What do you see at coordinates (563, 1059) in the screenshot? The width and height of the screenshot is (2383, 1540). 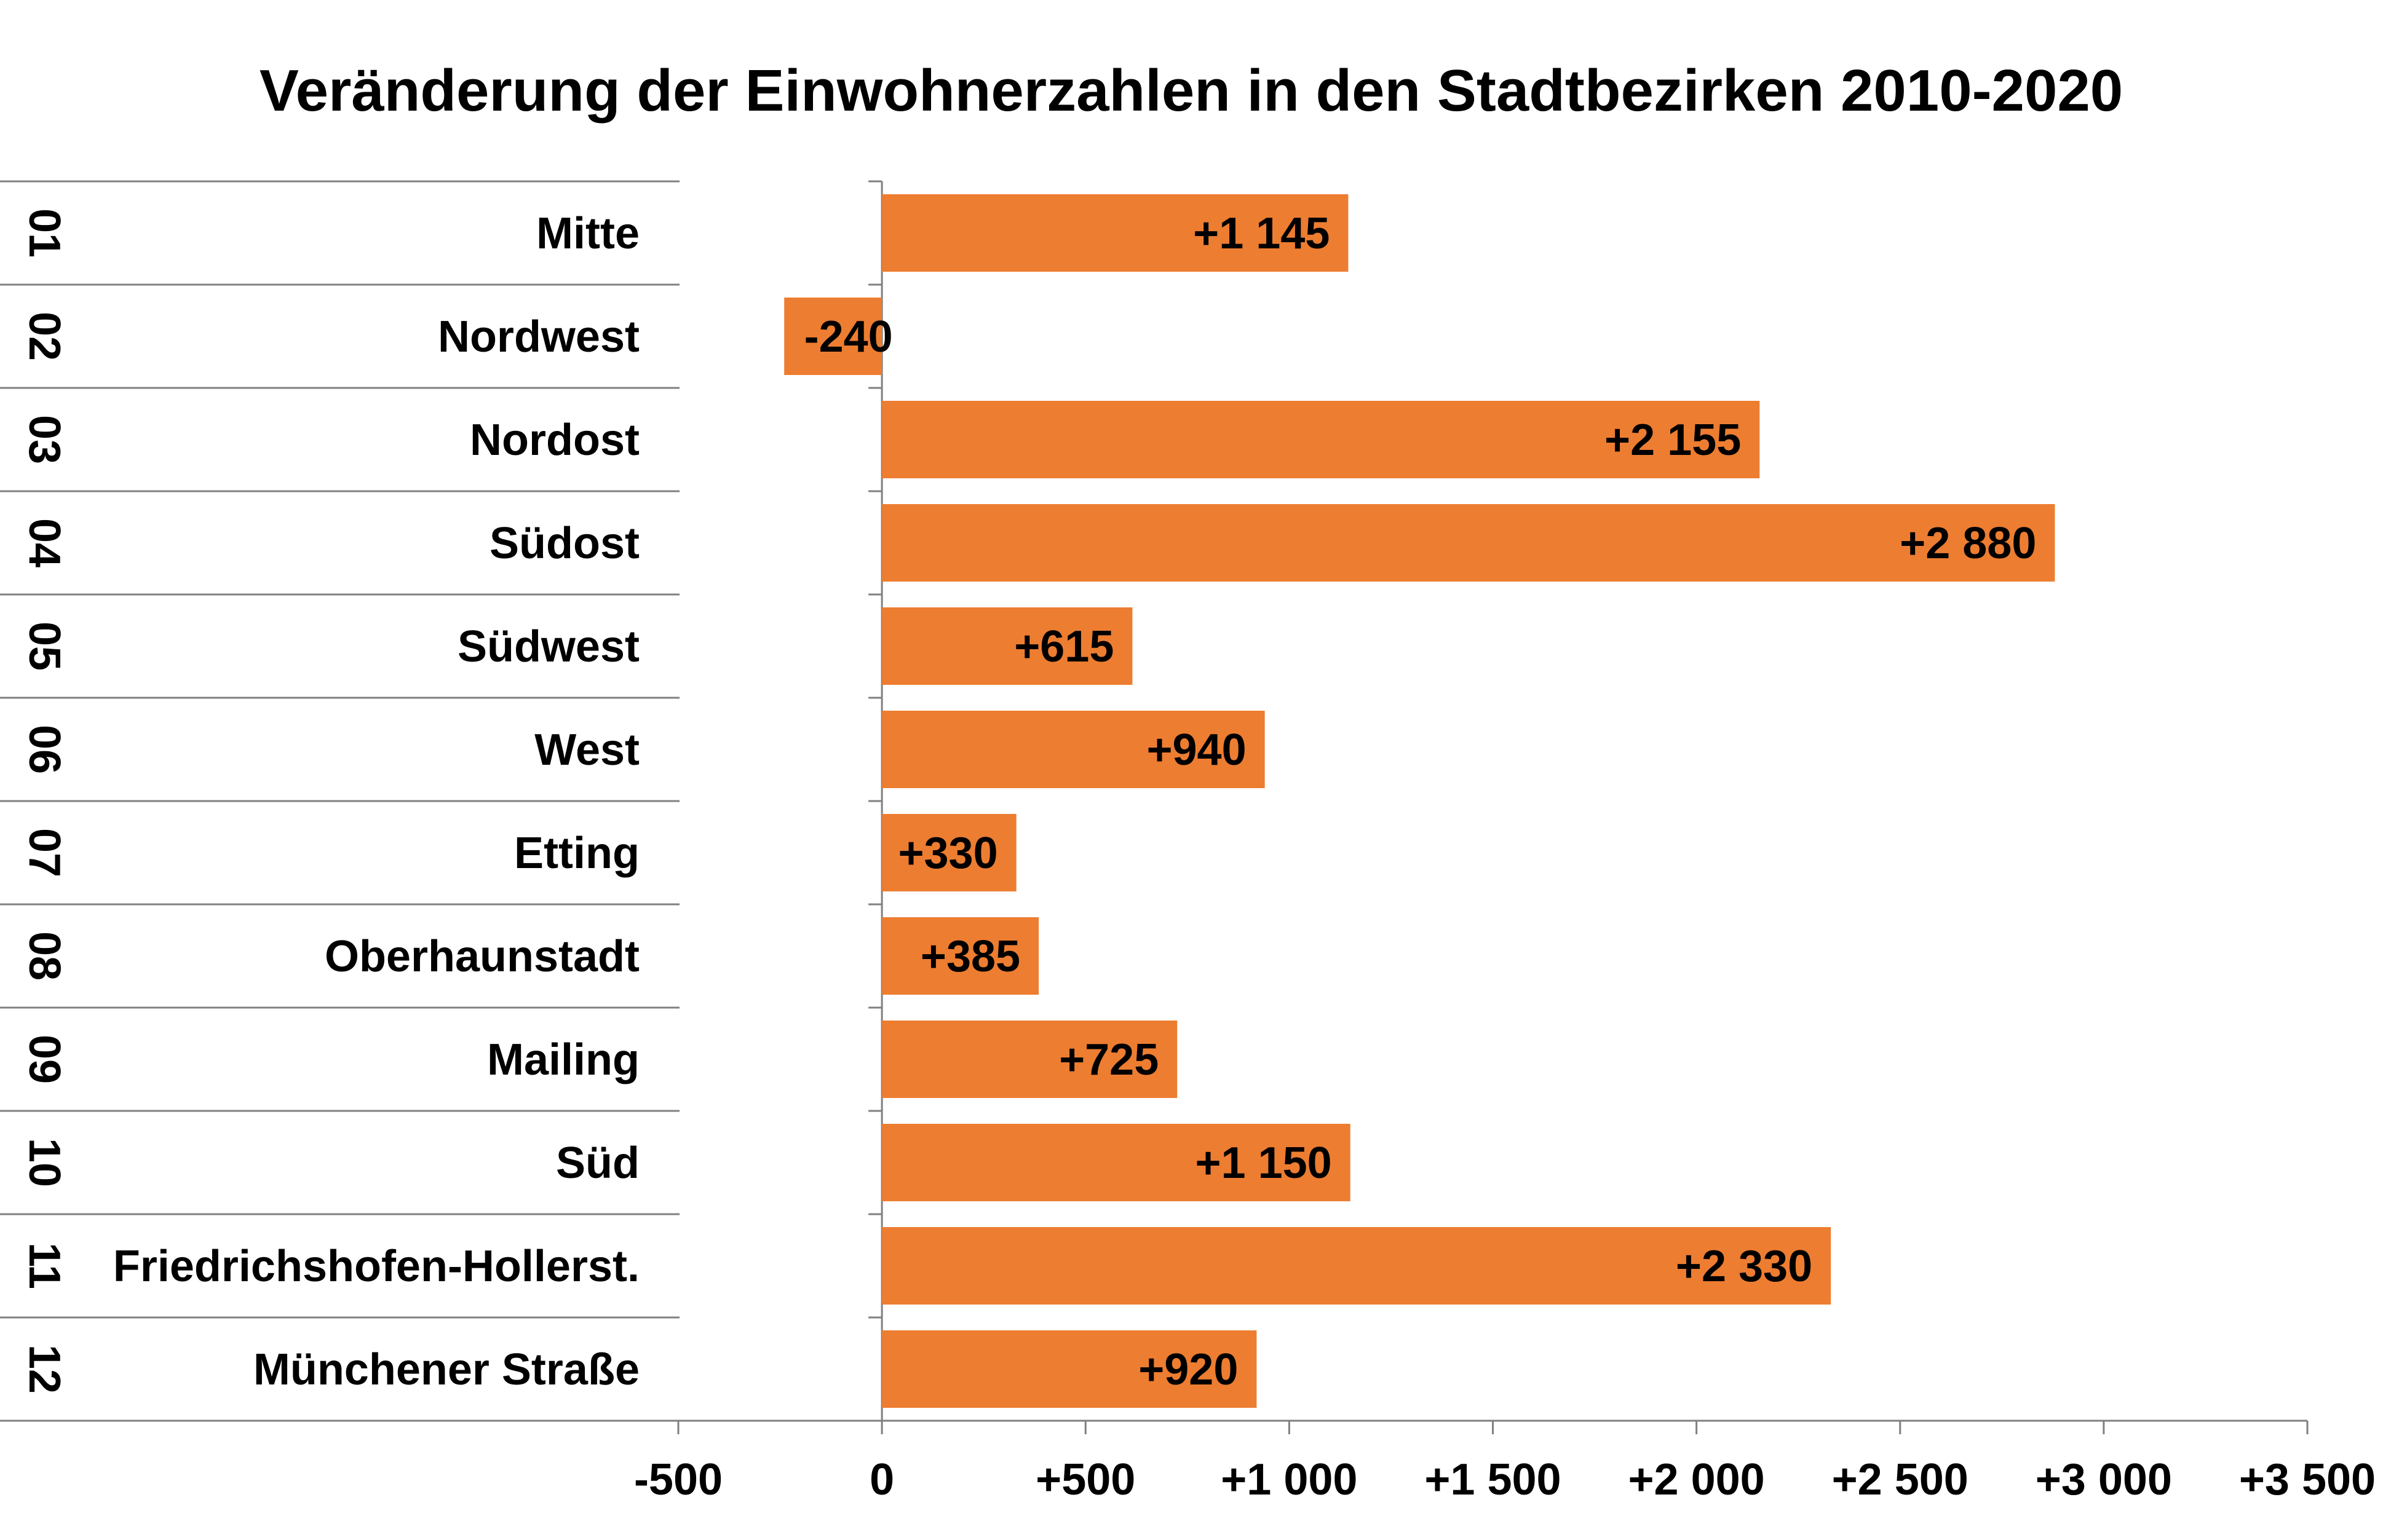 I see `category-label: Mailing` at bounding box center [563, 1059].